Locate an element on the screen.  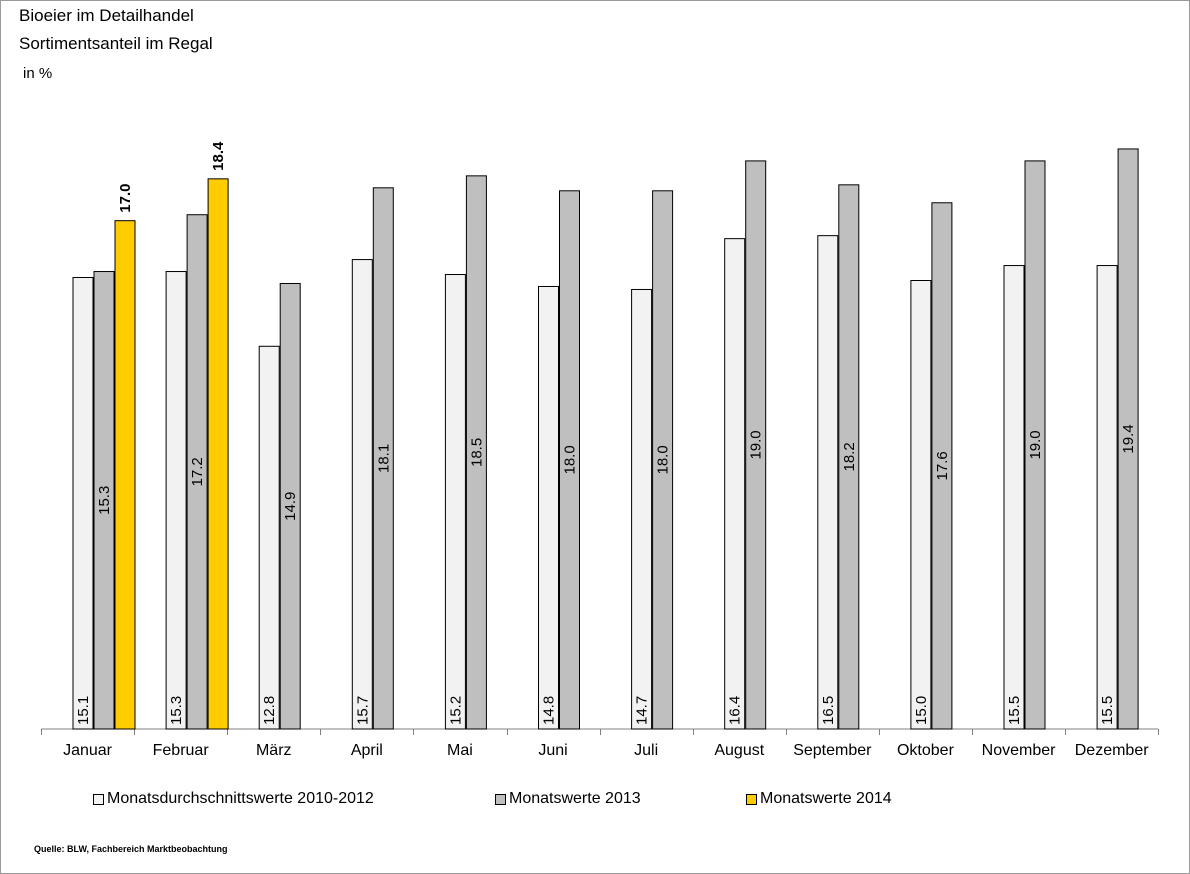
x-tick-label: Januar is located at coordinates (88, 750).